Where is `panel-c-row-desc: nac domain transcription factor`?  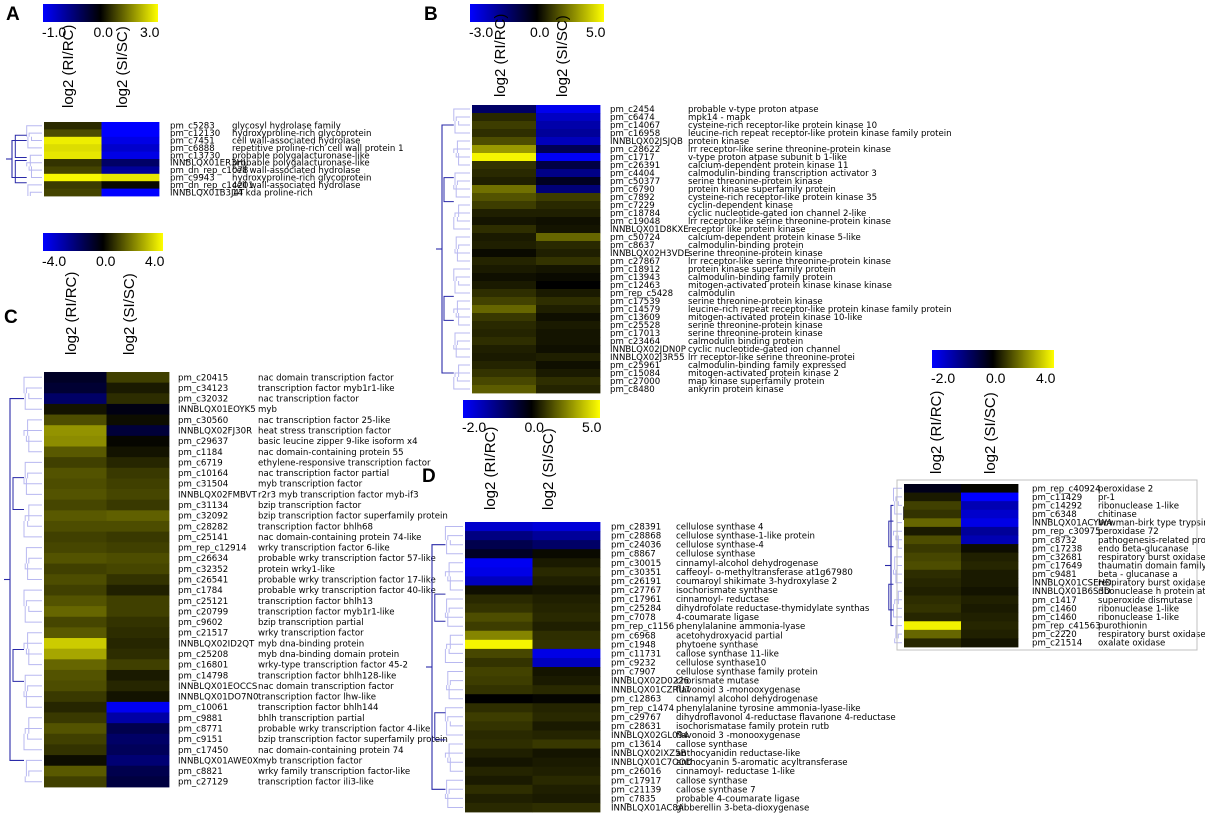
panel-c-row-desc: nac domain transcription factor is located at coordinates (326, 687).